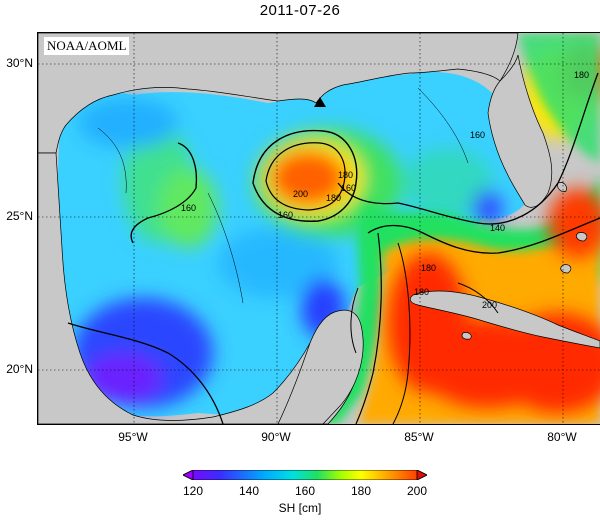 This screenshot has width=600, height=523. What do you see at coordinates (19, 369) in the screenshot?
I see `lat-label-20n: 20°N` at bounding box center [19, 369].